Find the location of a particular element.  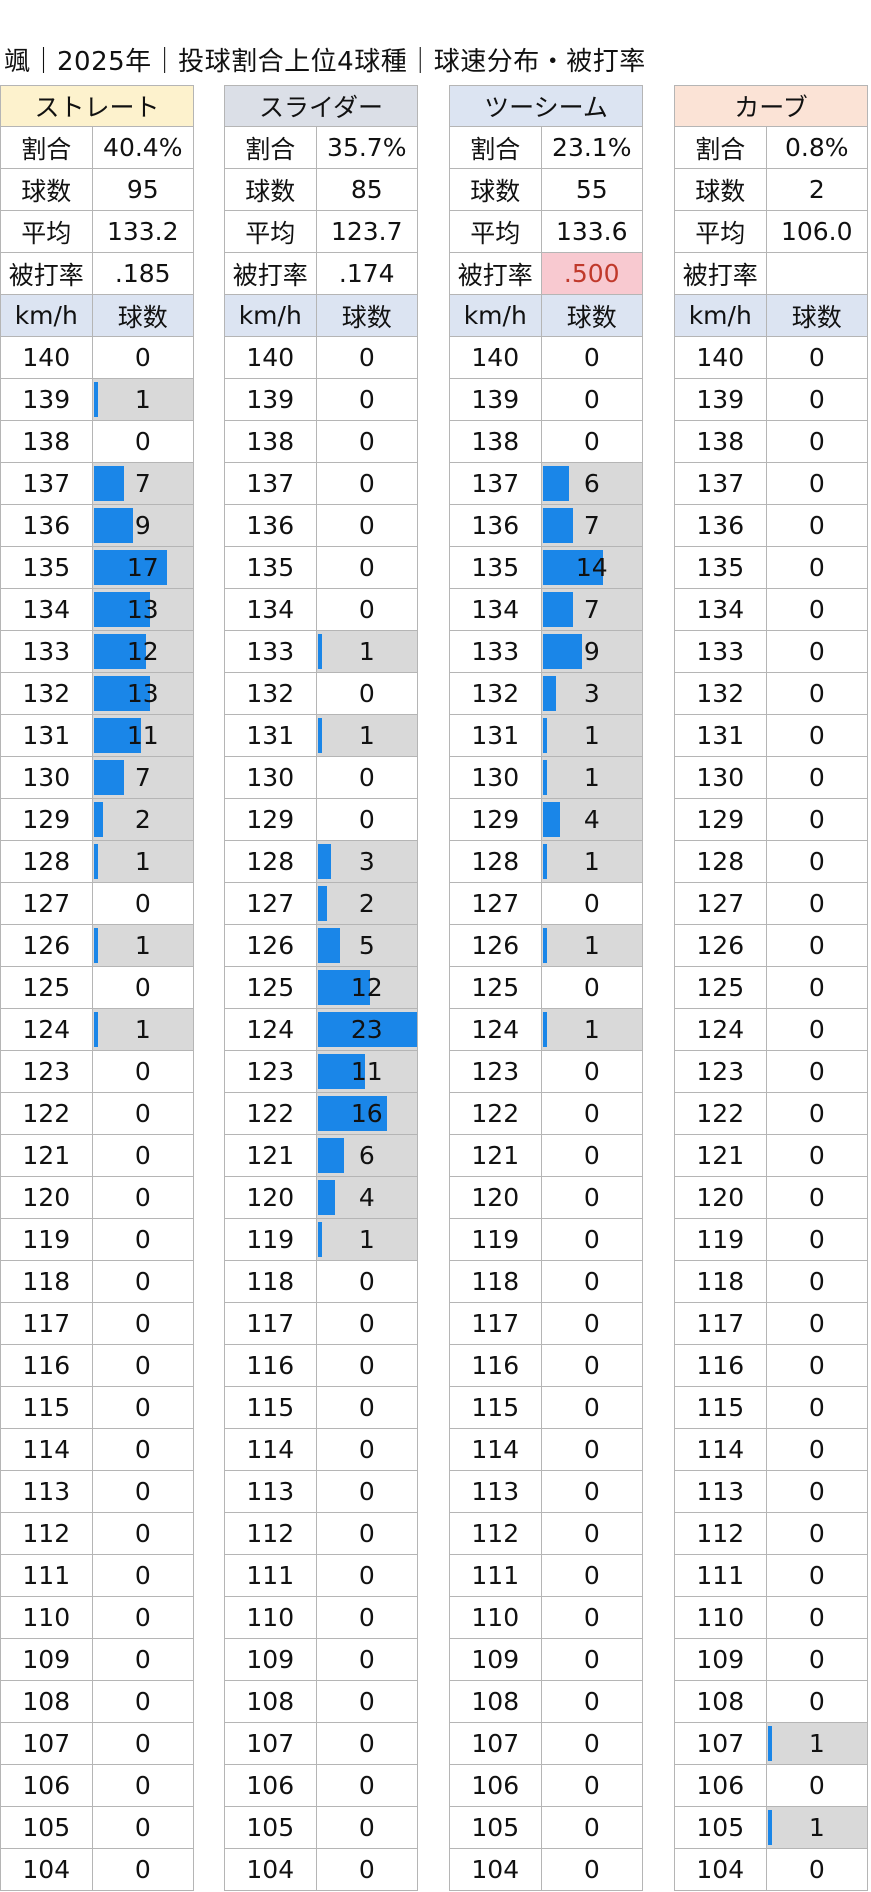

speed-row: 137 6 is located at coordinates (546, 484).